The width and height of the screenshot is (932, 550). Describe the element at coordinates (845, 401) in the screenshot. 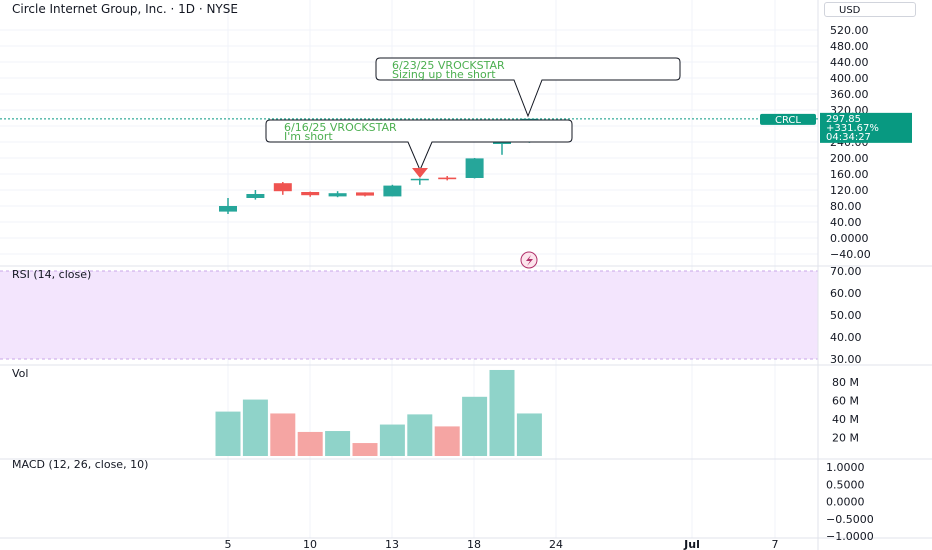

I see `volume-tick-label: 60 M` at that location.